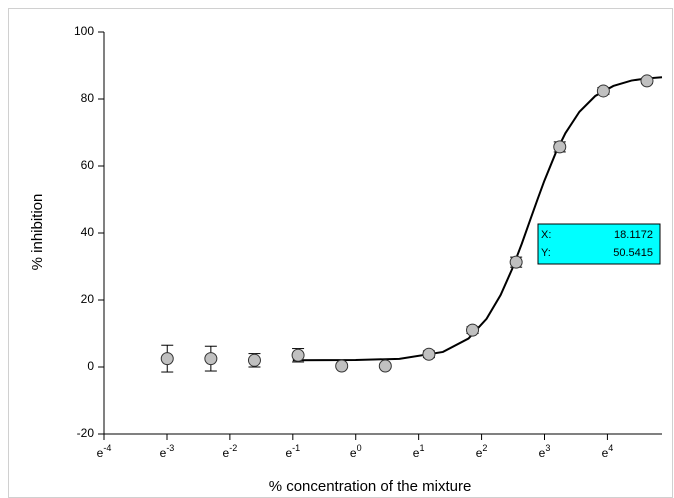 Image resolution: width=674 pixels, height=498 pixels. I want to click on x-tick-label: e-4, so click(104, 451).